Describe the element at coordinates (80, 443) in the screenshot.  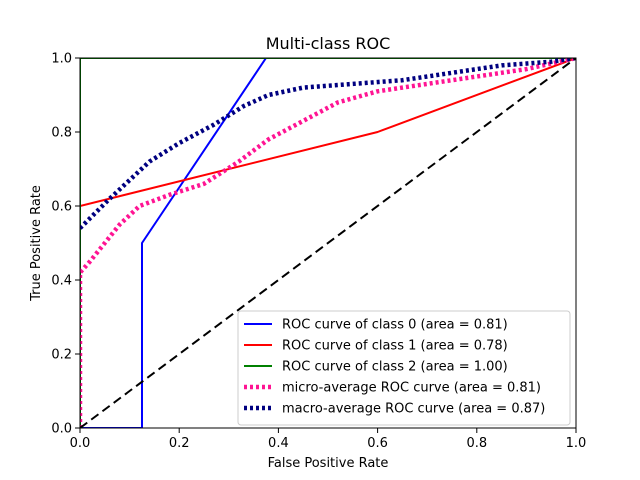
I see `x-tick-label: 0.0` at that location.